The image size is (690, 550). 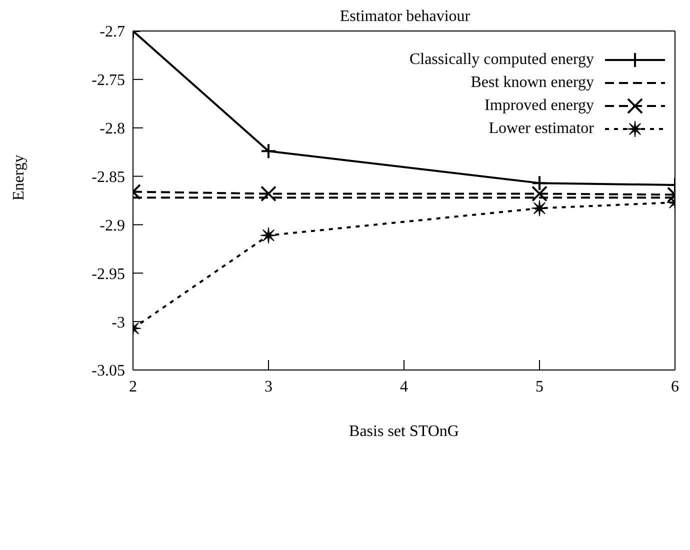 What do you see at coordinates (540, 387) in the screenshot?
I see `x-tick-label: 5` at bounding box center [540, 387].